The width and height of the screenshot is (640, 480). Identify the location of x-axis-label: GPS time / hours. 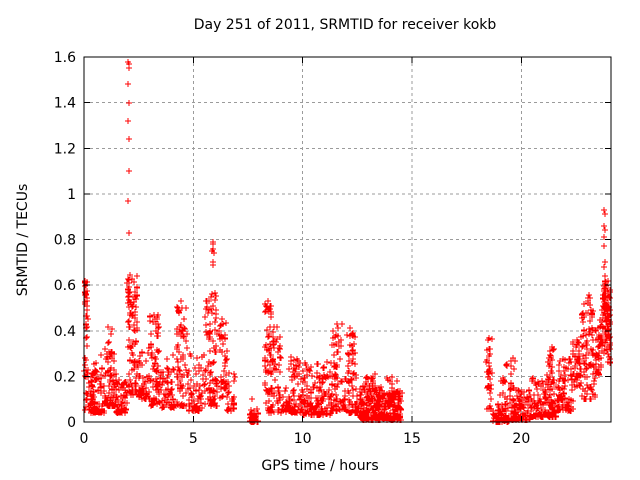
(319, 466).